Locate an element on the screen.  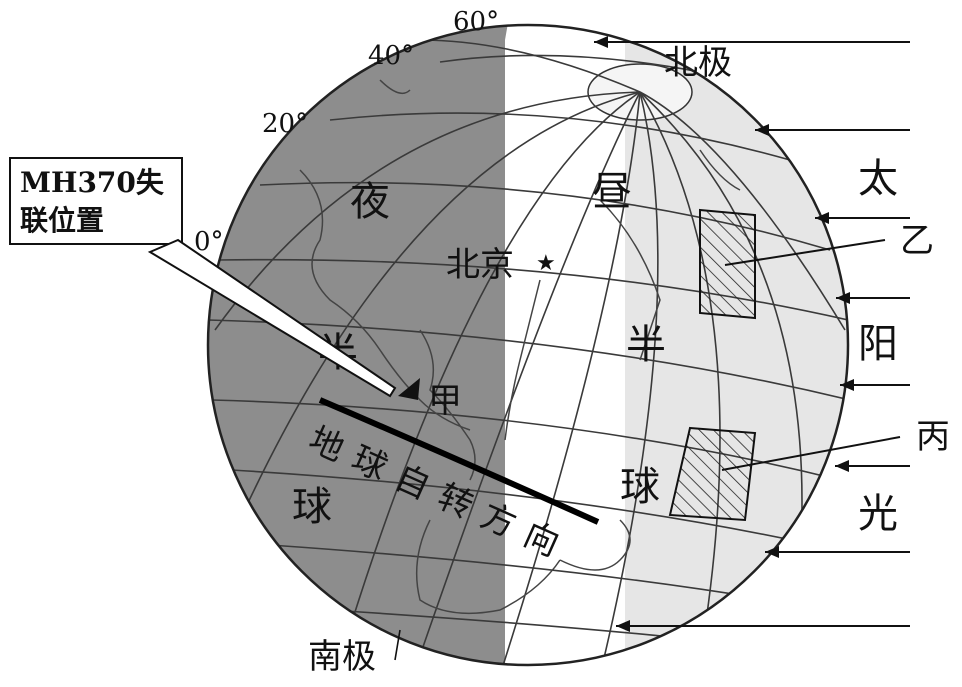
day-char-1: 昼 is located at coordinates (612, 192).